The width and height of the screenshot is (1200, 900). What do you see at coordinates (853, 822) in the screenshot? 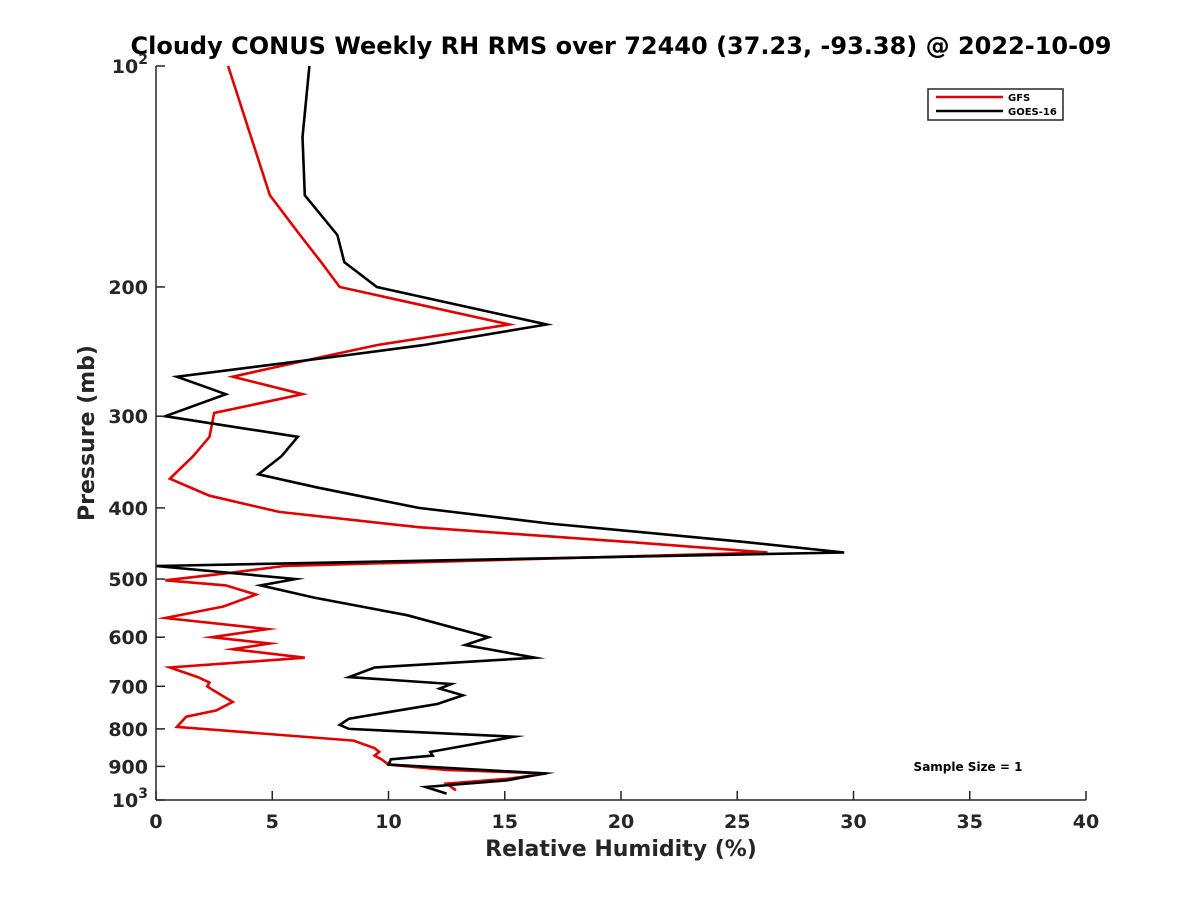
I see `x-tick-label: 30` at bounding box center [853, 822].